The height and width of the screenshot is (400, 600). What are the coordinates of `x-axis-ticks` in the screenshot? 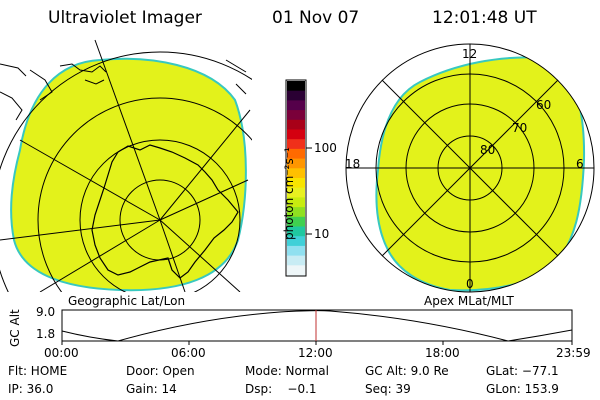 It's located at (317, 343).